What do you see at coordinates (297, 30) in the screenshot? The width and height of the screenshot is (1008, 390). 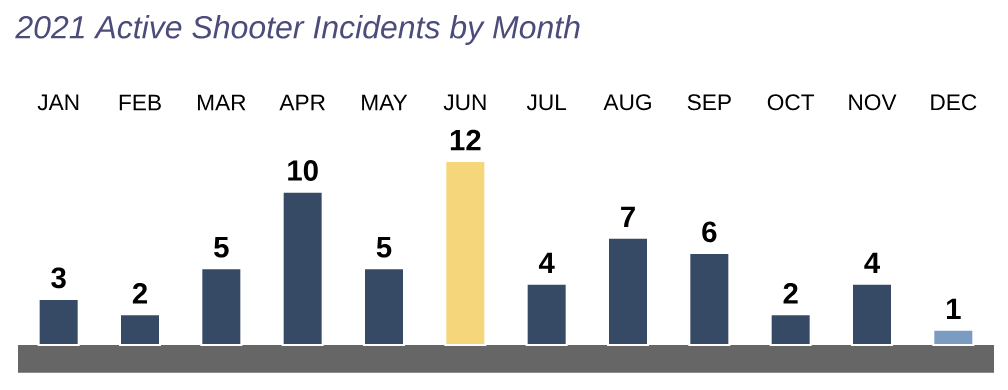 I see `chart-title: 2021 Active Shooter Incidents by Month` at bounding box center [297, 30].